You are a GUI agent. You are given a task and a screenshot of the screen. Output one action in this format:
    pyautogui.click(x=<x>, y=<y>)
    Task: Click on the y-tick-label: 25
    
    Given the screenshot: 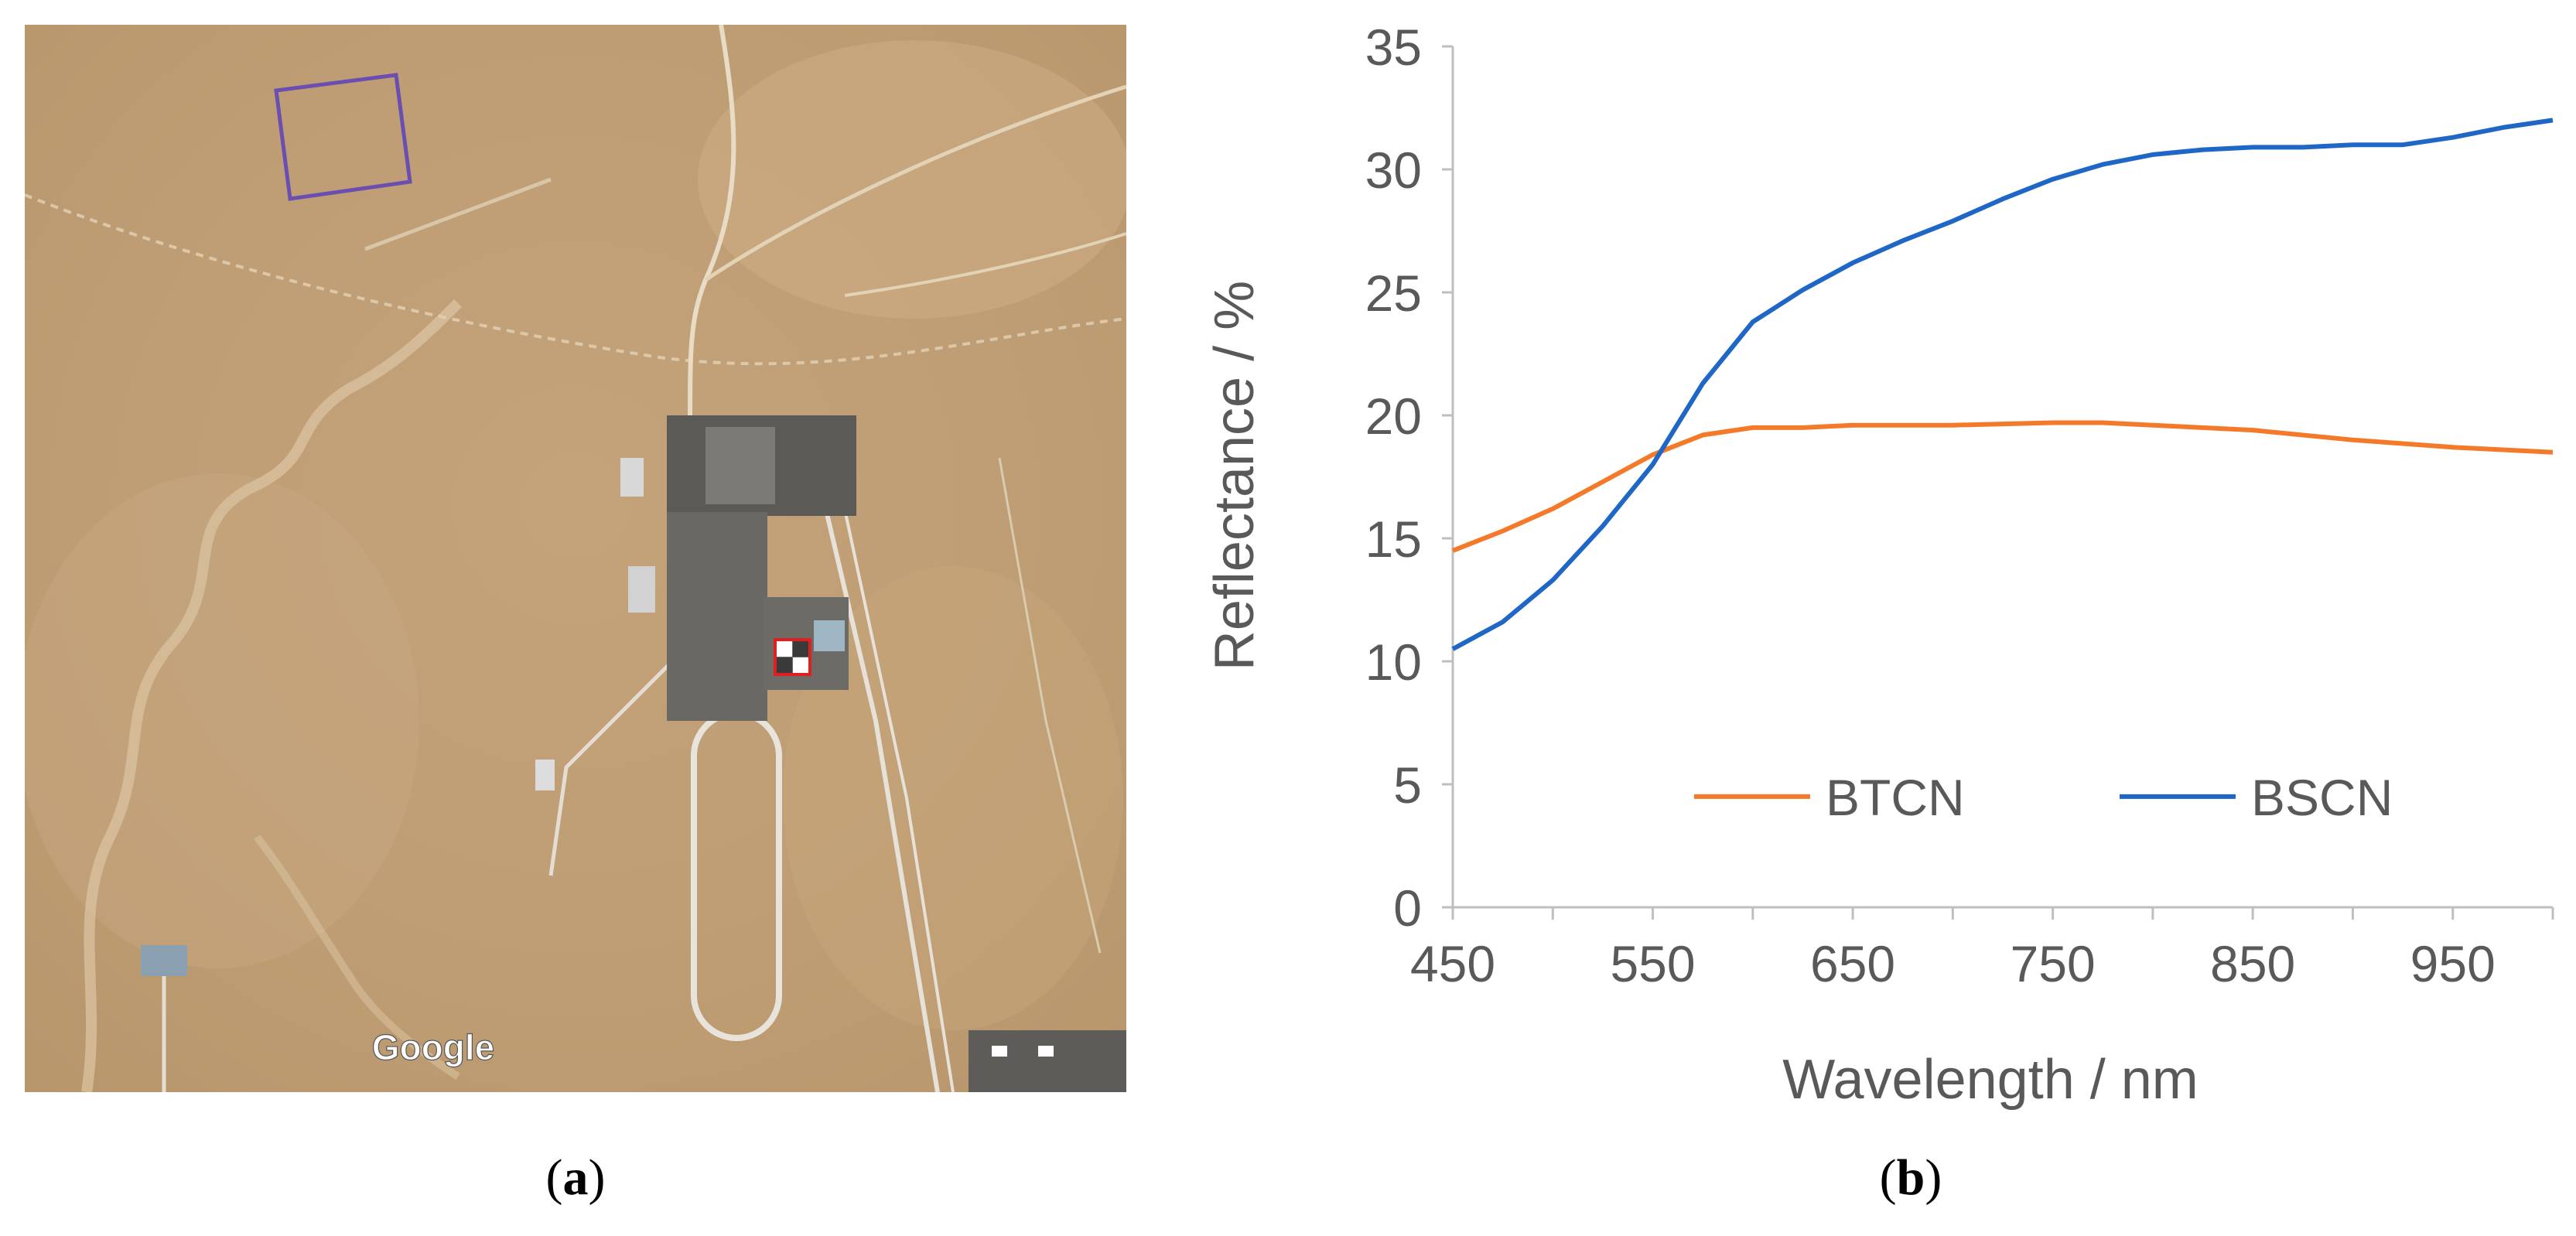 What is the action you would take?
    pyautogui.click(x=1393, y=293)
    